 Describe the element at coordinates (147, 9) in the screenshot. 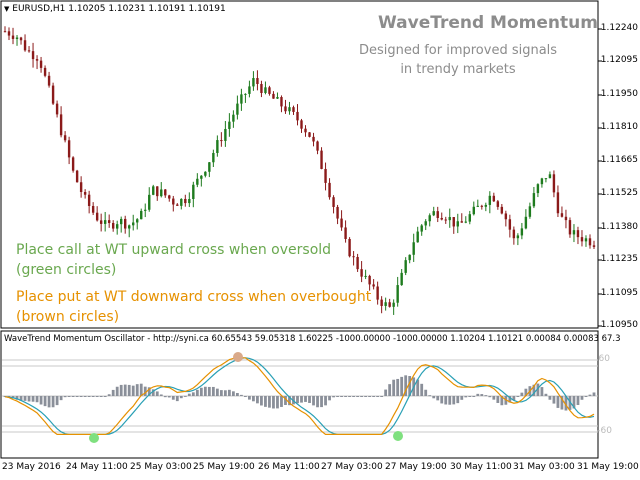

I see `ohlc-values: 1.10205 1.10231 1.10191 1.10191` at that location.